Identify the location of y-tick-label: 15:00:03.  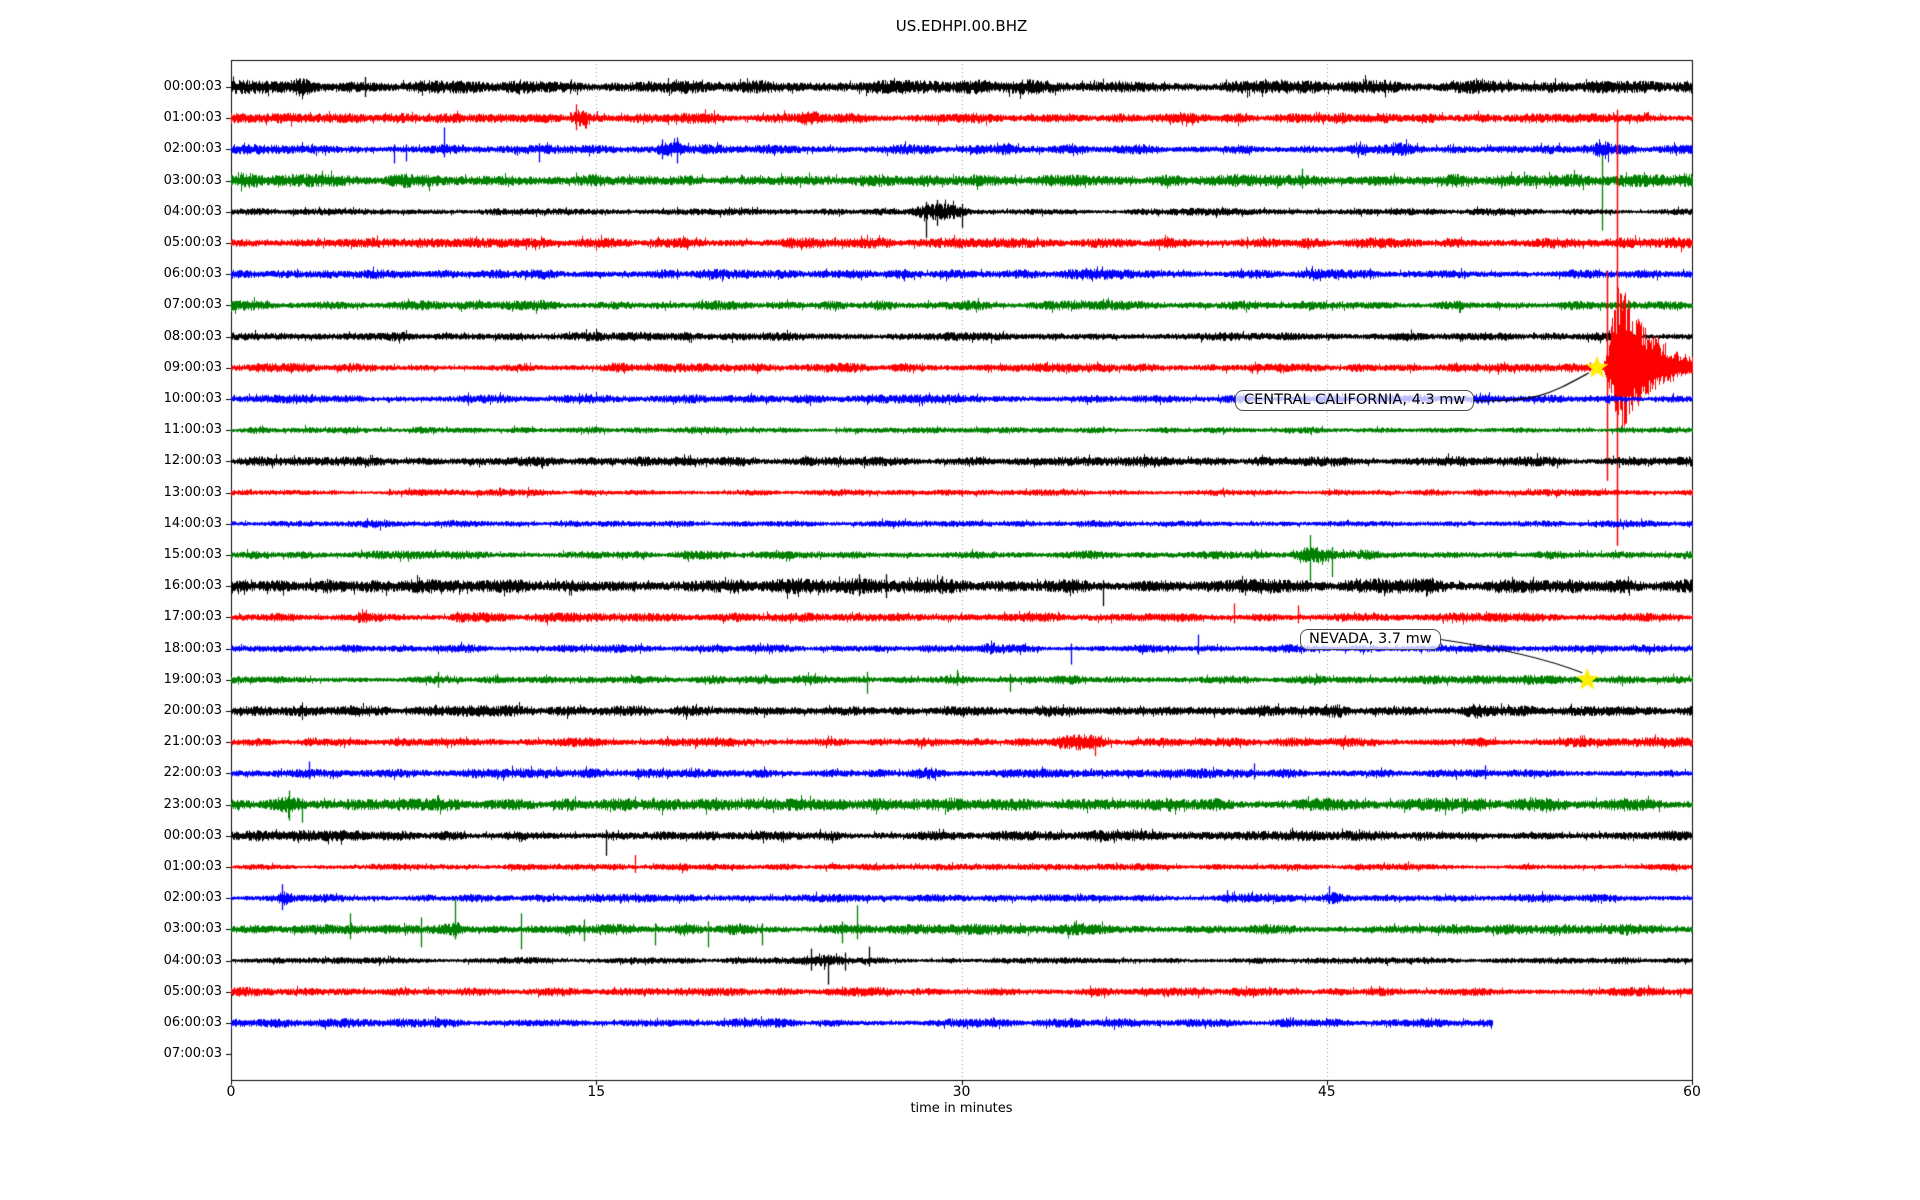
(192, 554).